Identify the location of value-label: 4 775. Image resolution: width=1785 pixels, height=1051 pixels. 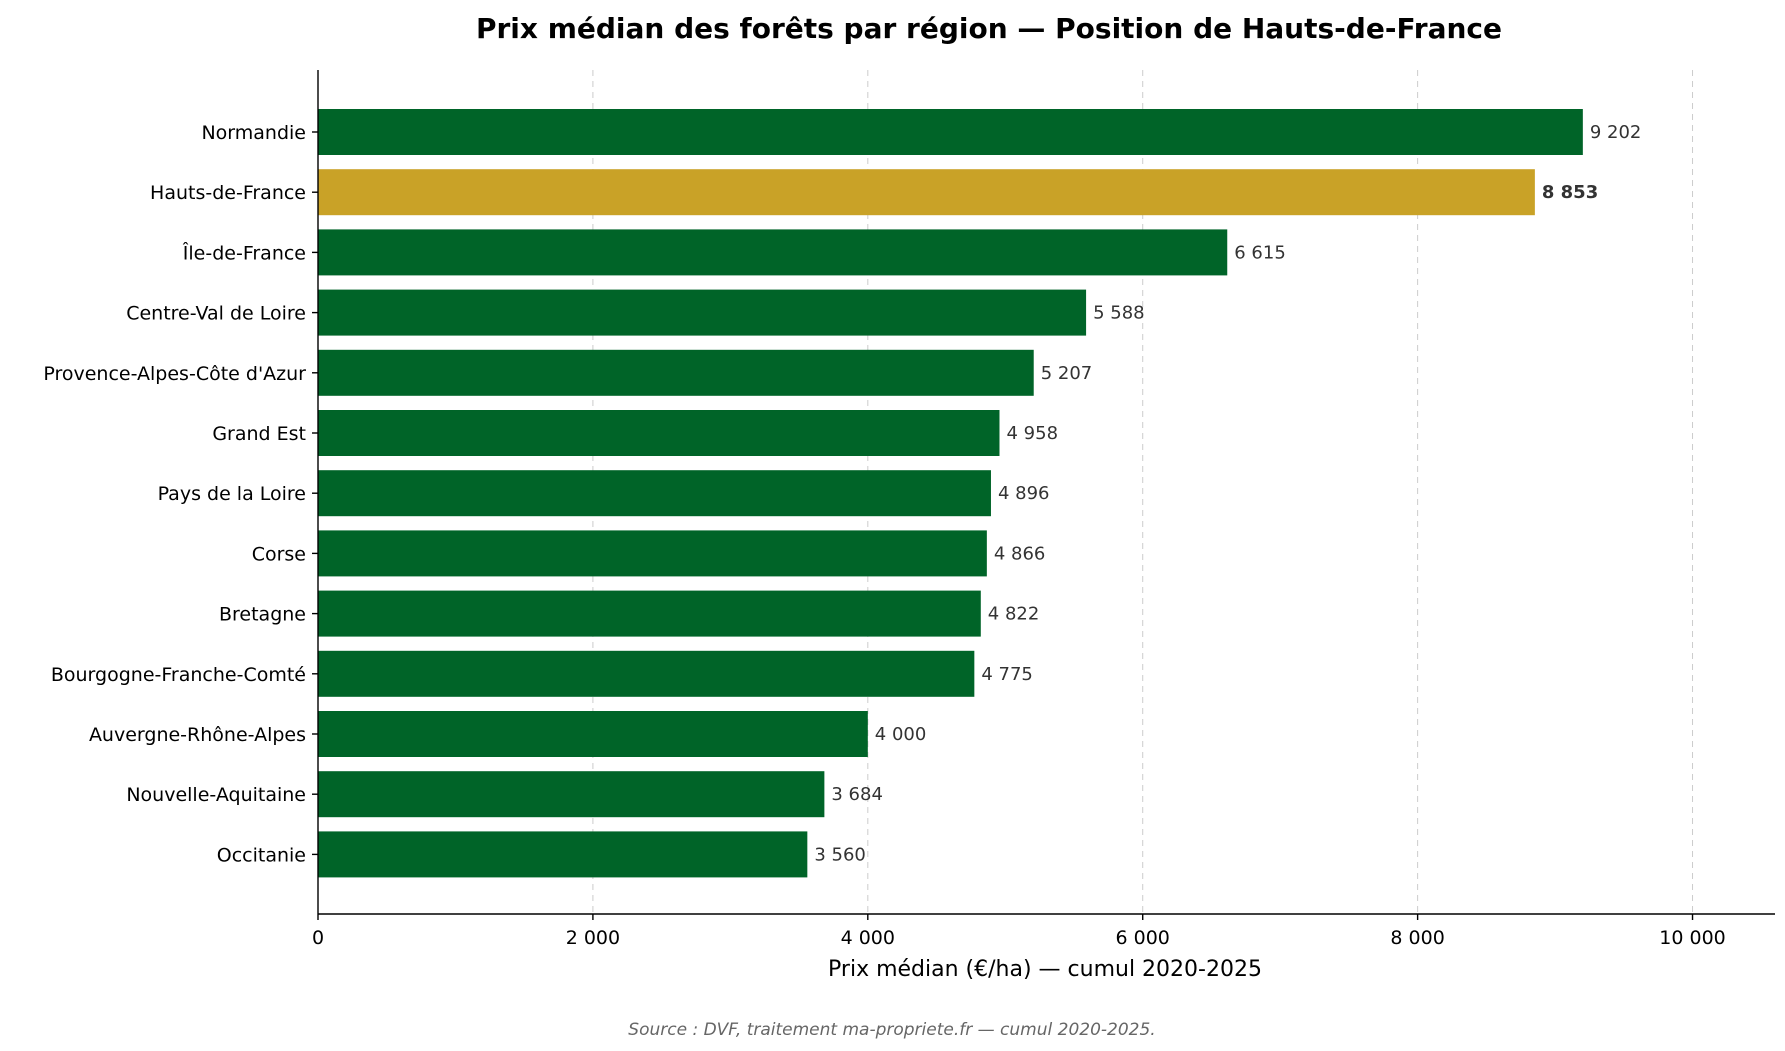
(1007, 674).